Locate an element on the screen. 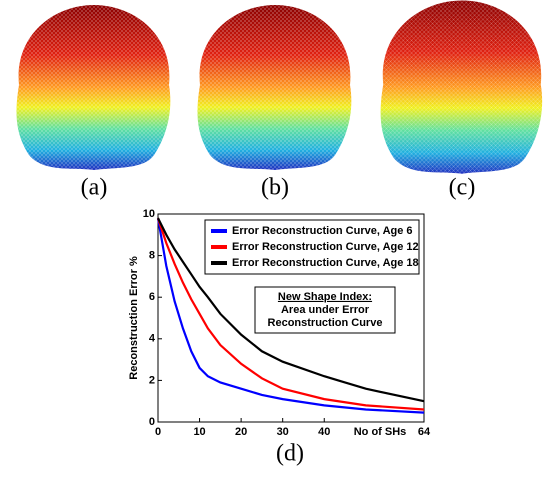 The image size is (554, 479). x-tick-label: 40 is located at coordinates (324, 432).